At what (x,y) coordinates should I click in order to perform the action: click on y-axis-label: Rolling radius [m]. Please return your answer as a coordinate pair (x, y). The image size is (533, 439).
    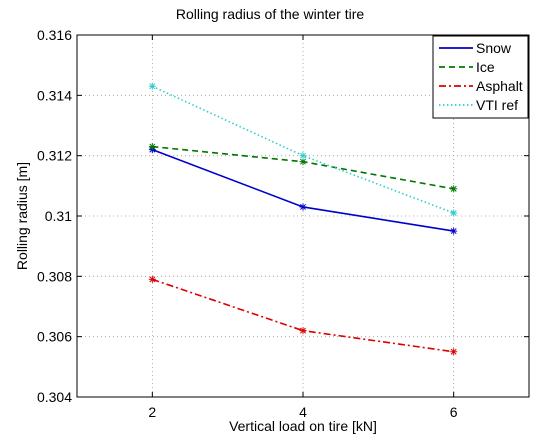
    Looking at the image, I should click on (22, 216).